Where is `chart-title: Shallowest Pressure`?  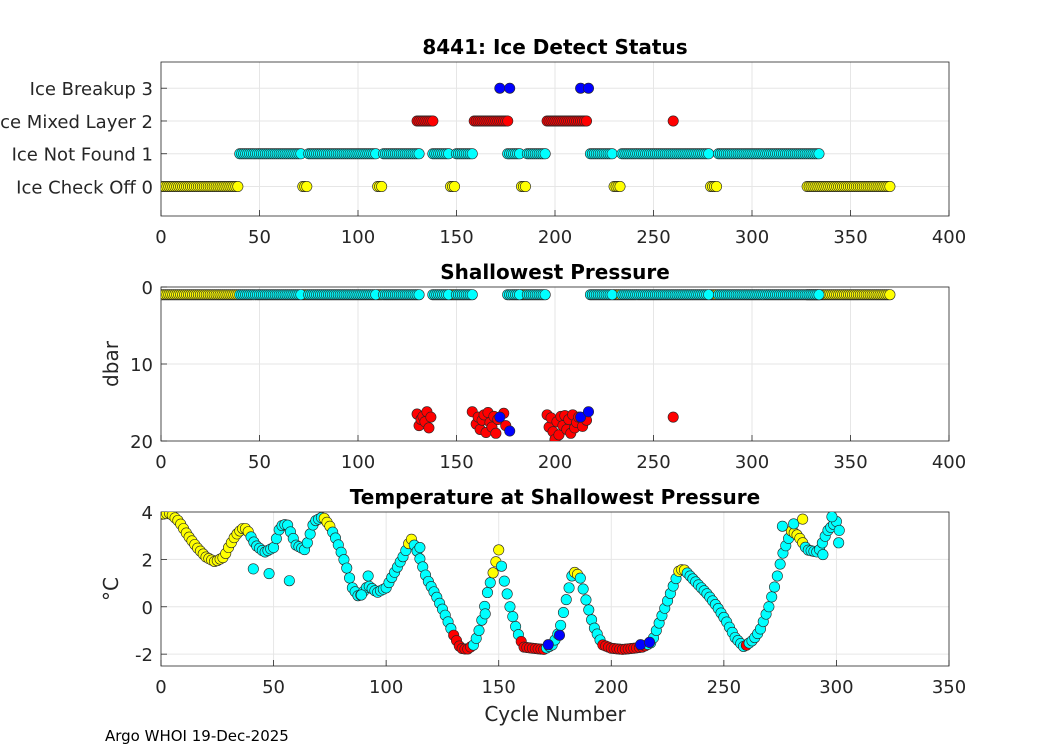
chart-title: Shallowest Pressure is located at coordinates (555, 272).